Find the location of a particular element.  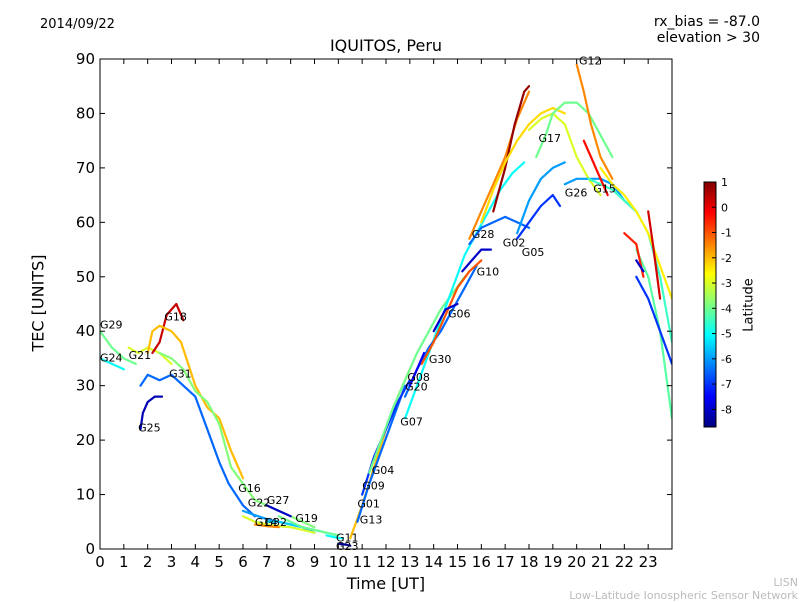

series-s10 is located at coordinates (653, 320).